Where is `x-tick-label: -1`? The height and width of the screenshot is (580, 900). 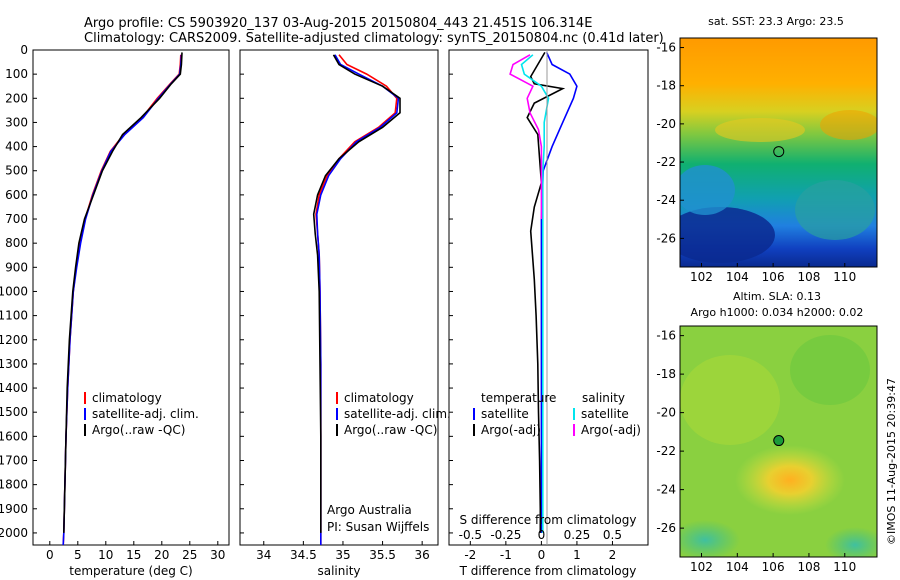
x-tick-label: -1 is located at coordinates (506, 555).